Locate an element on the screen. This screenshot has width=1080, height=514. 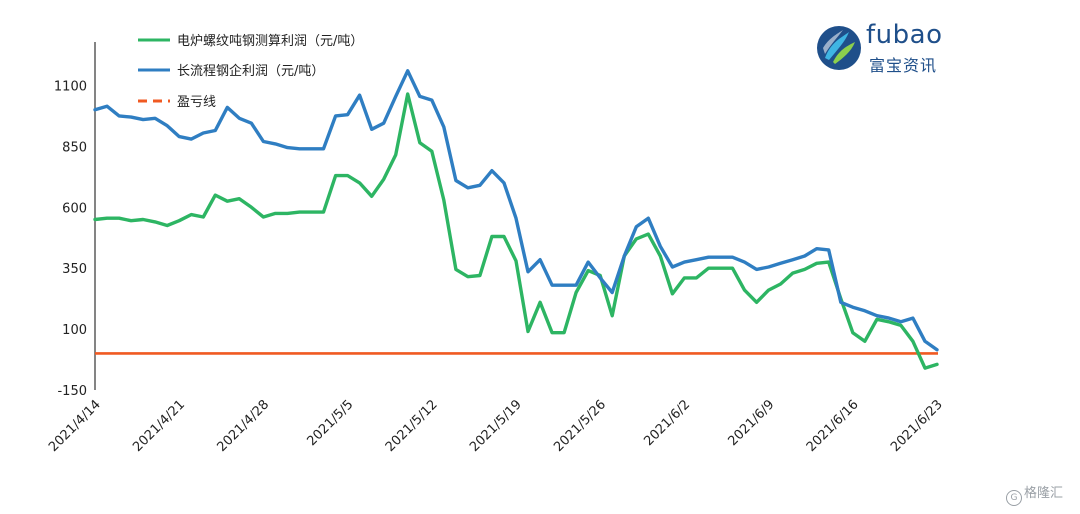
watermark: G 格隆汇 is located at coordinates (1034, 494).